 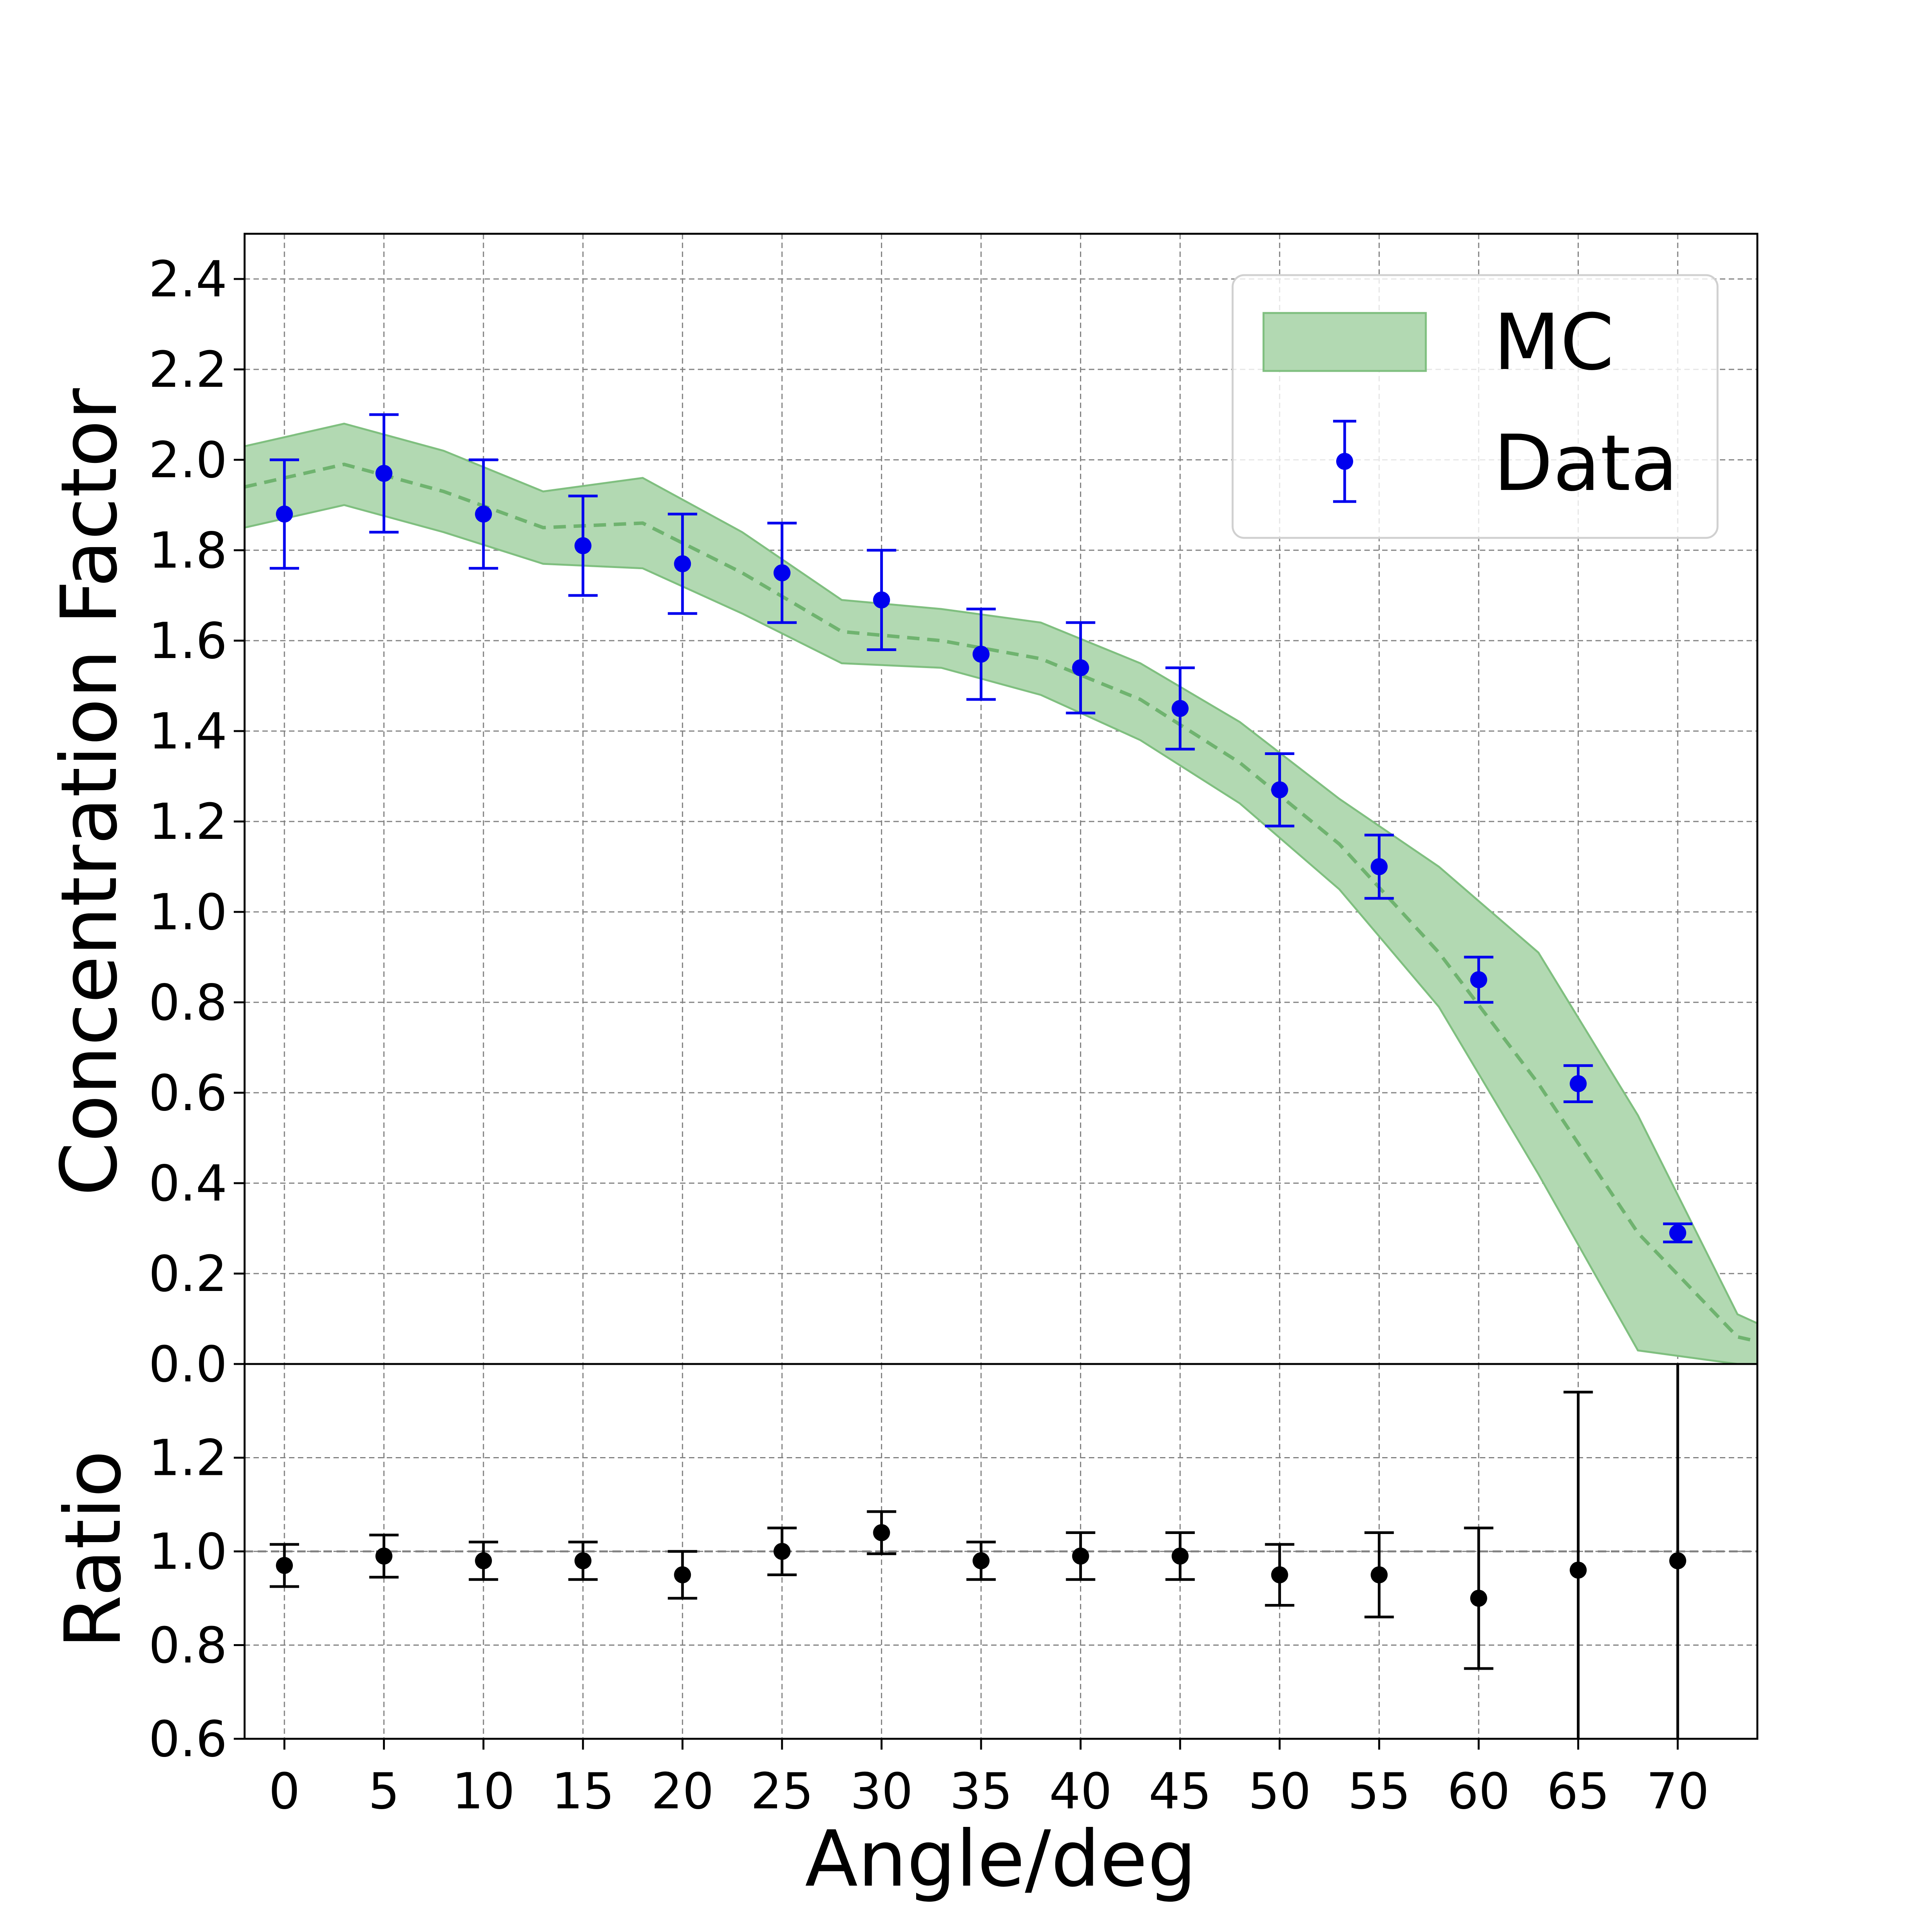 I want to click on legend: MC Data, so click(x=1475, y=407).